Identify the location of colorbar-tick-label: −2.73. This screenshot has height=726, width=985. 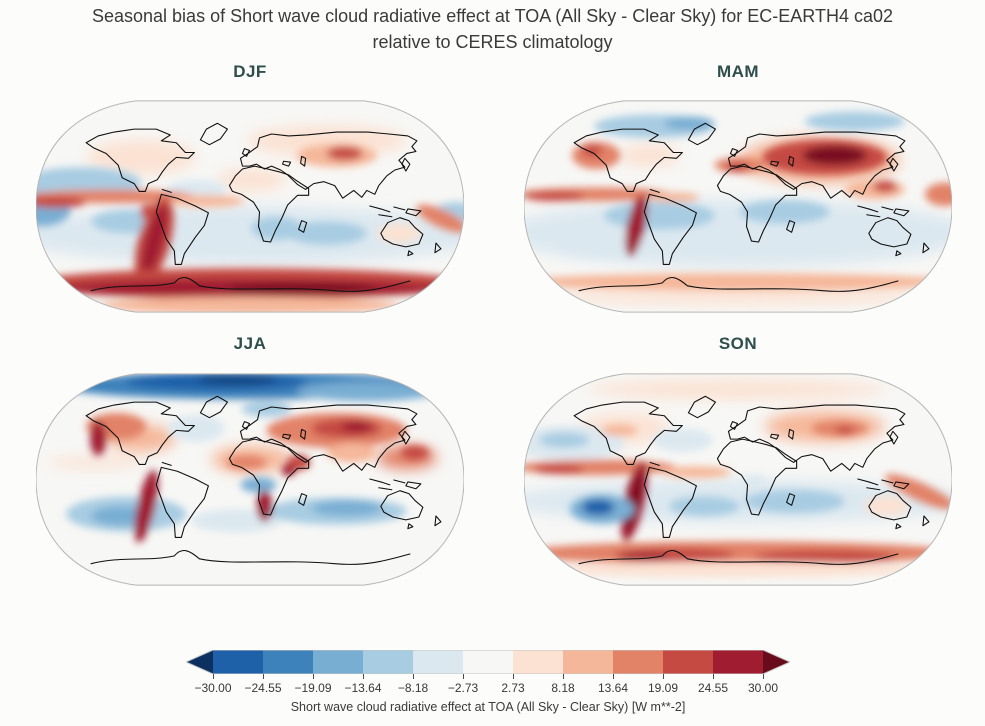
(463, 688).